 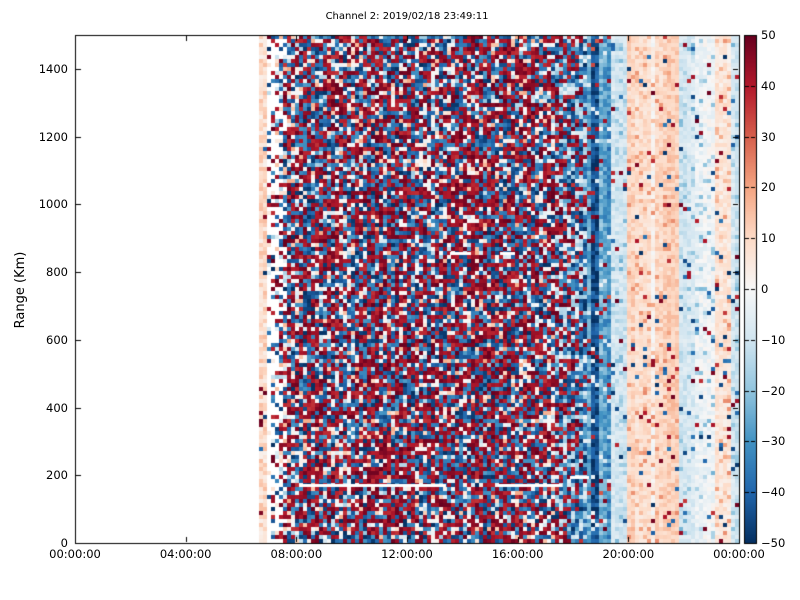 What do you see at coordinates (773, 390) in the screenshot?
I see `colorbar-tick-label: −20` at bounding box center [773, 390].